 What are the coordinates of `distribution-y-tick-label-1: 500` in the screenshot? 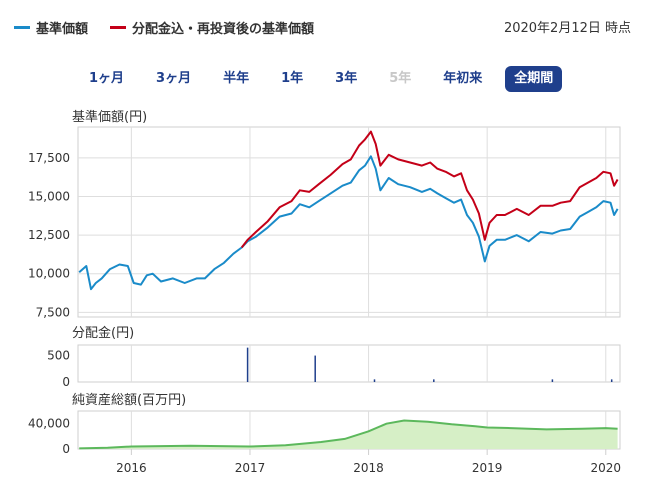 It's located at (58, 356).